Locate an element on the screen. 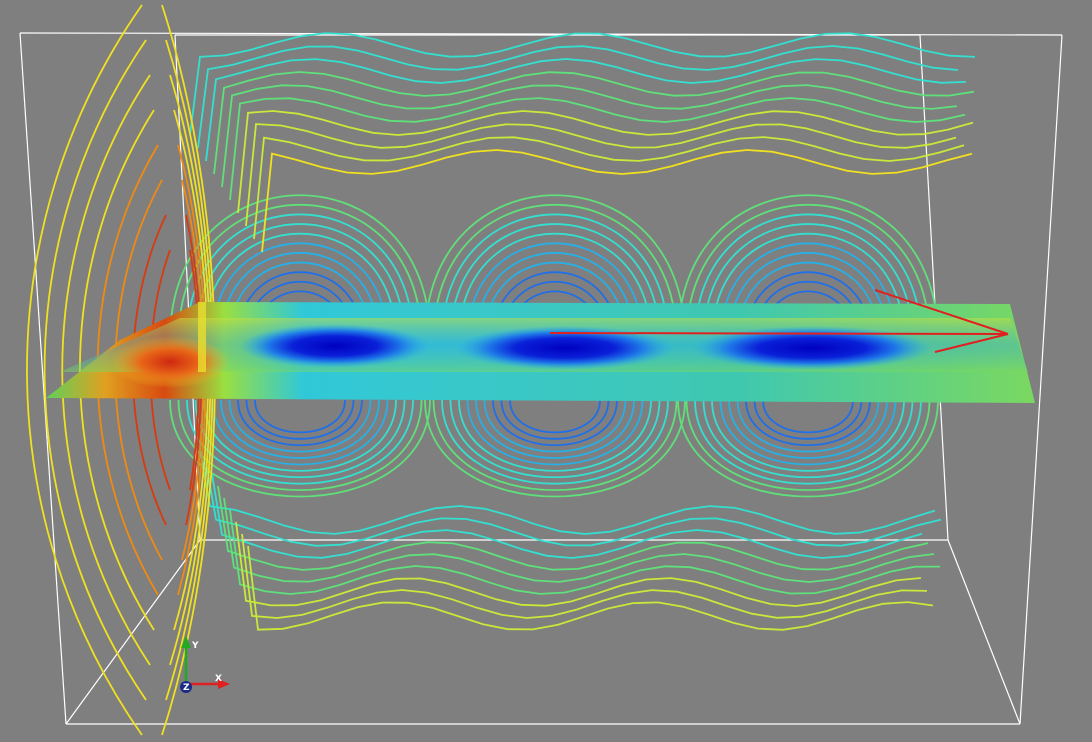  x-axis-label: X is located at coordinates (218, 679).